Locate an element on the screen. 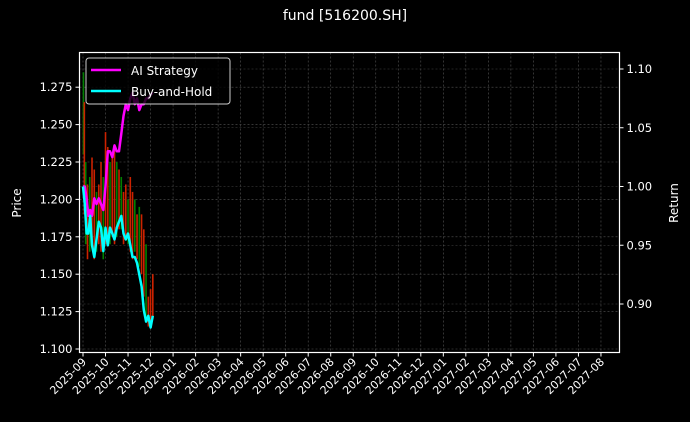 Image resolution: width=690 pixels, height=422 pixels. y-axis-label-left: Price is located at coordinates (17, 202).